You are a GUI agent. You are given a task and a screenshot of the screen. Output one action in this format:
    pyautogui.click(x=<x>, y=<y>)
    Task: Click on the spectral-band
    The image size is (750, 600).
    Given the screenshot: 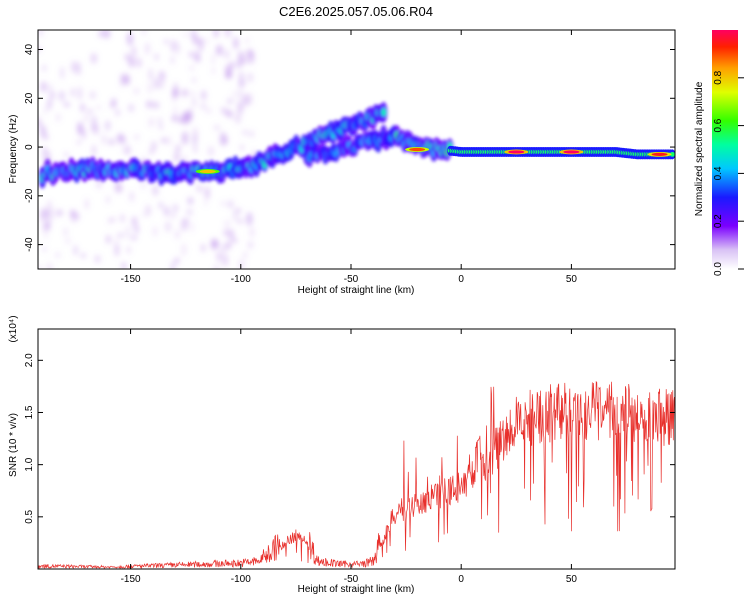 What is the action you would take?
    pyautogui.click(x=246, y=145)
    